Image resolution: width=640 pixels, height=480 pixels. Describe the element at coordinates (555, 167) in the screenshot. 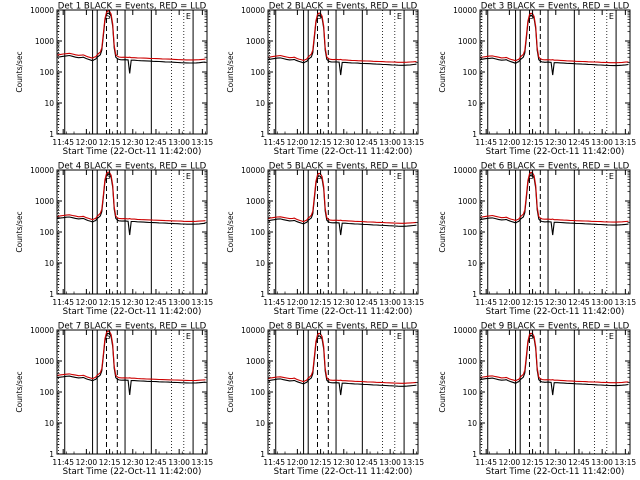

I see `panel-title: Det 6 BLACK = Events, RED = LLD` at that location.